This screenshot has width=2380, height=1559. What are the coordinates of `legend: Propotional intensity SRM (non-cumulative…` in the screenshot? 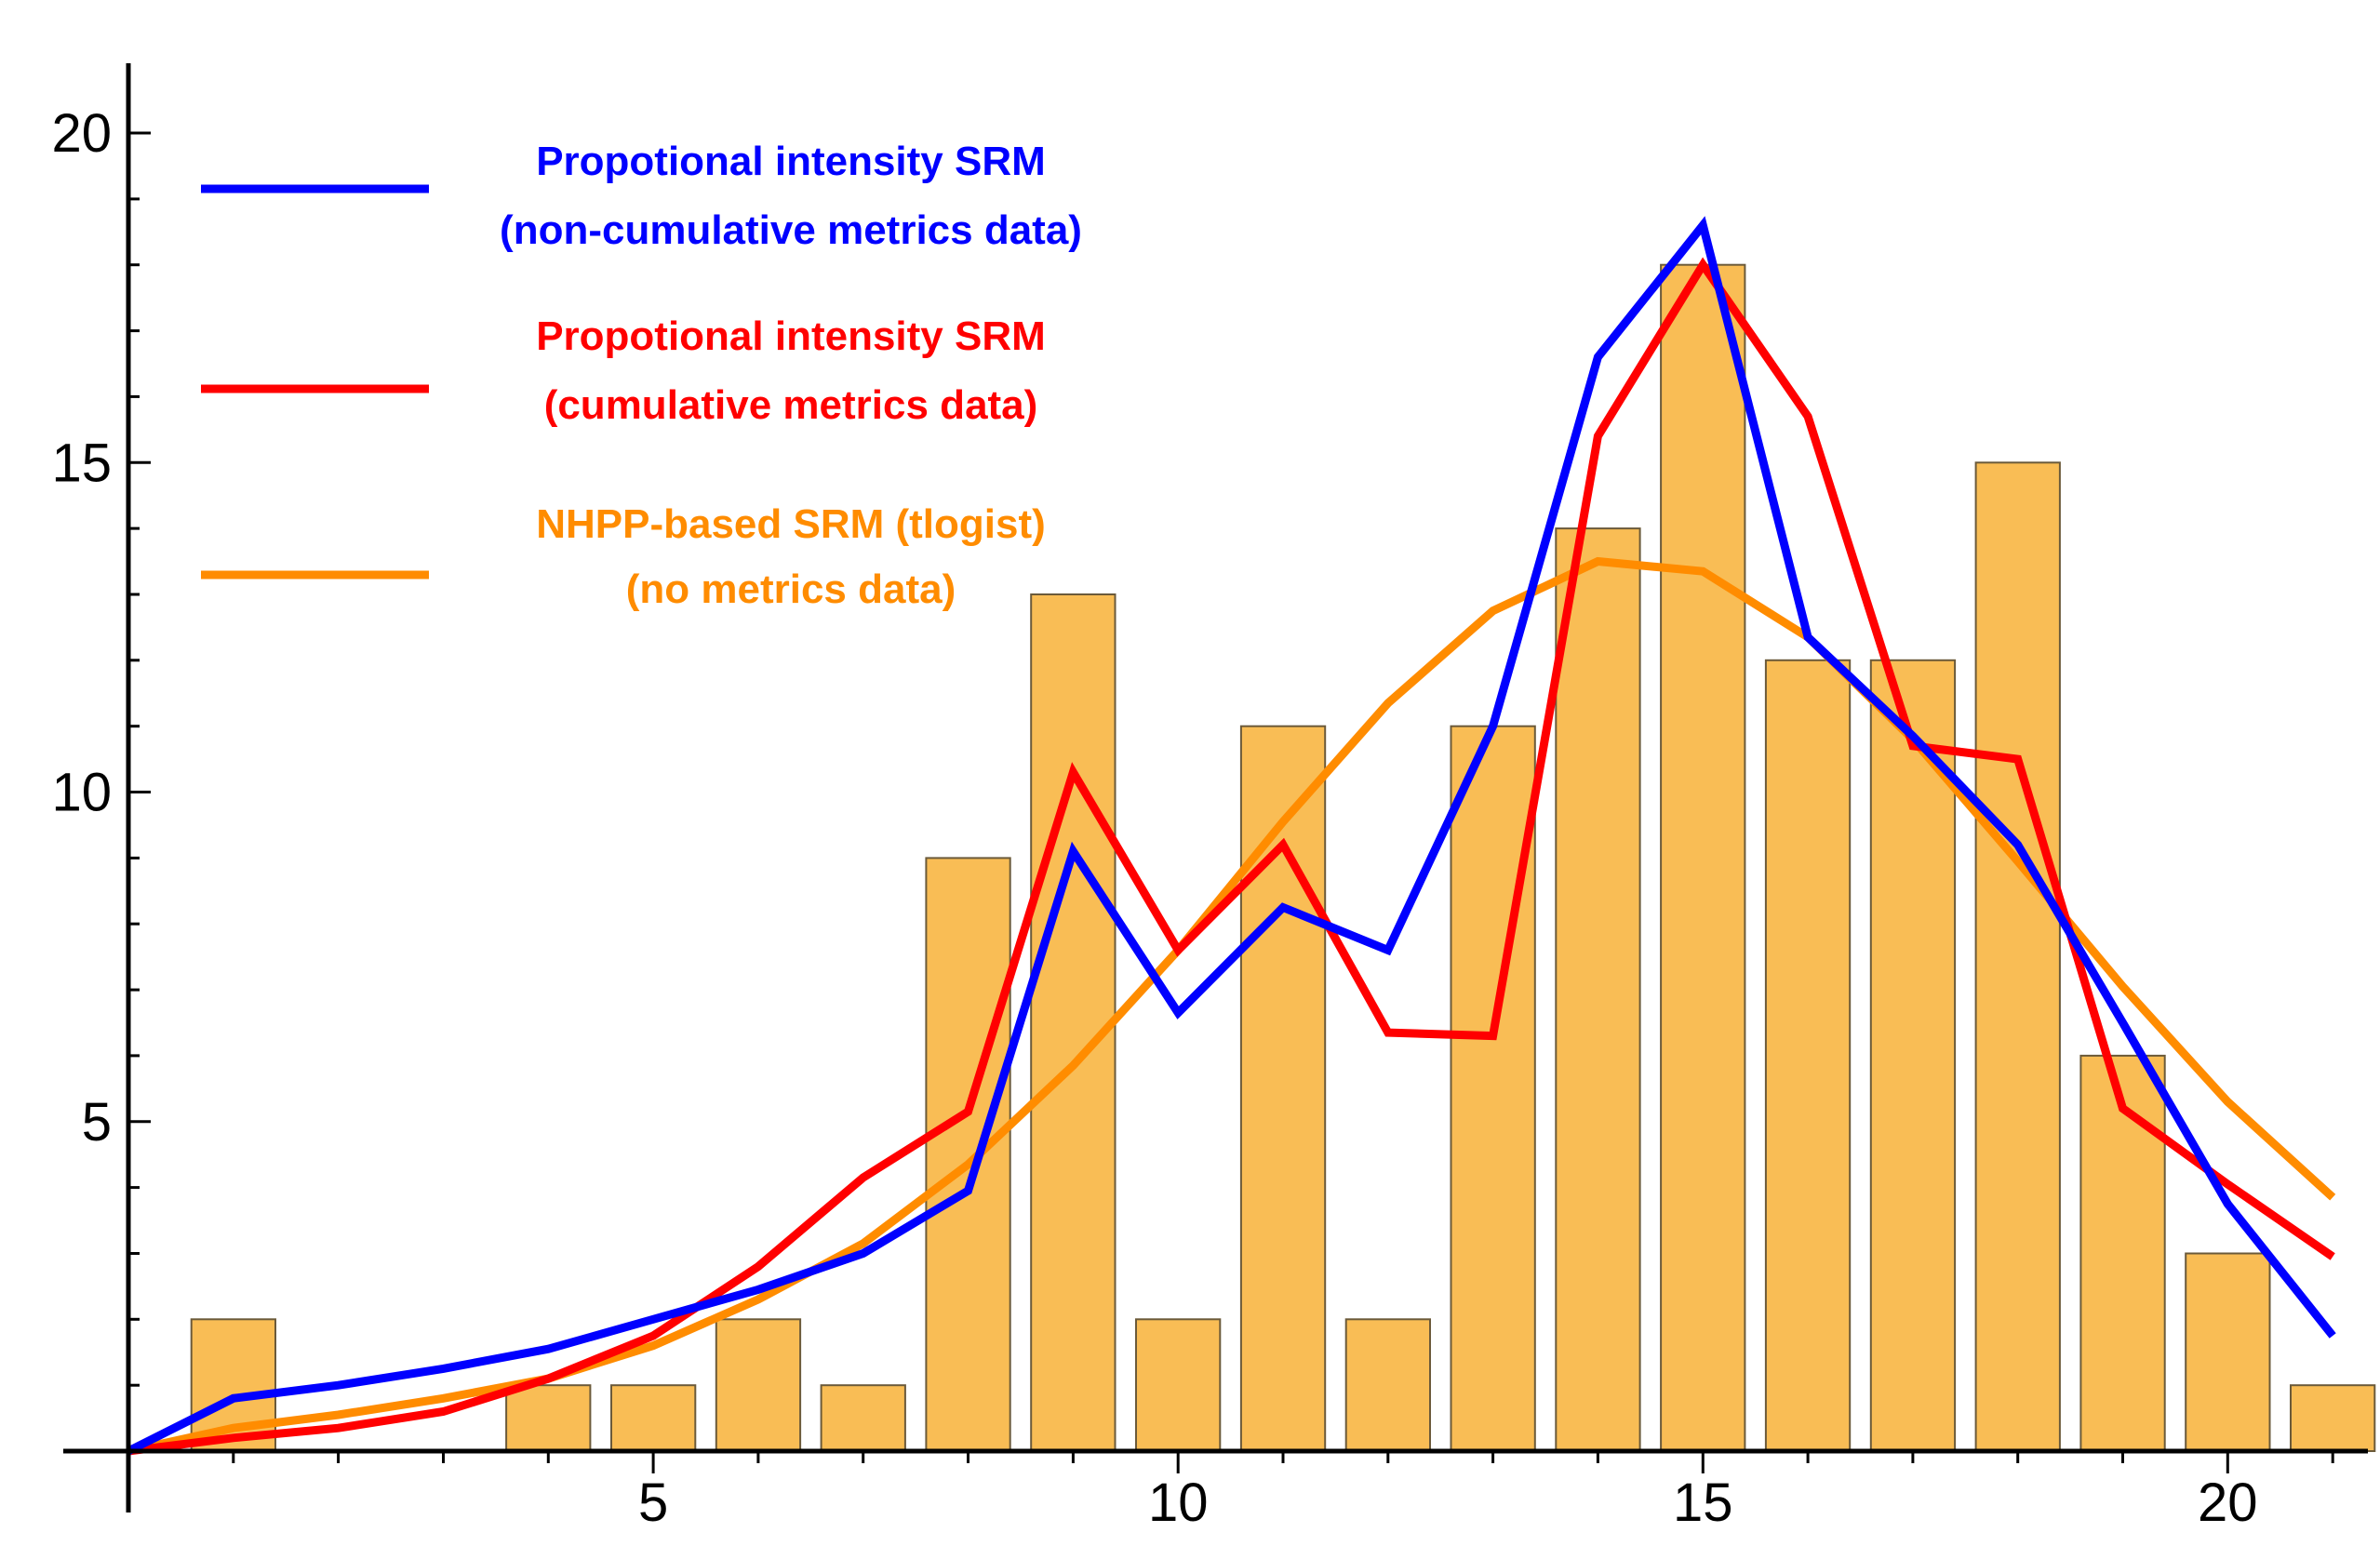 It's located at (641, 375).